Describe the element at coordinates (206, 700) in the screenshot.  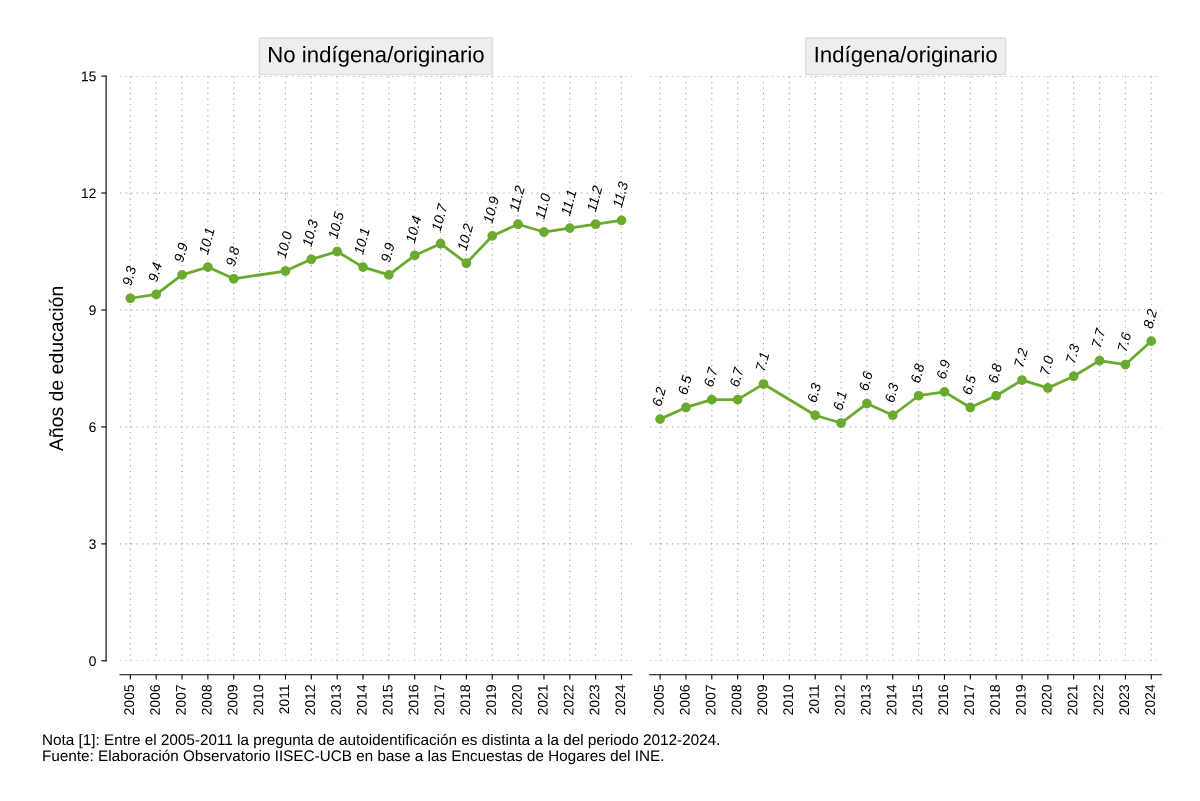
I see `x-tick-label: 2008` at that location.